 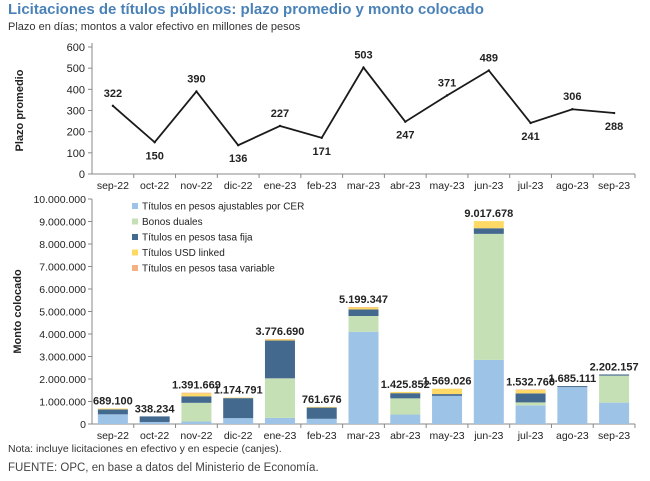 What do you see at coordinates (172, 222) in the screenshot?
I see `legend-label: Bonos duales` at bounding box center [172, 222].